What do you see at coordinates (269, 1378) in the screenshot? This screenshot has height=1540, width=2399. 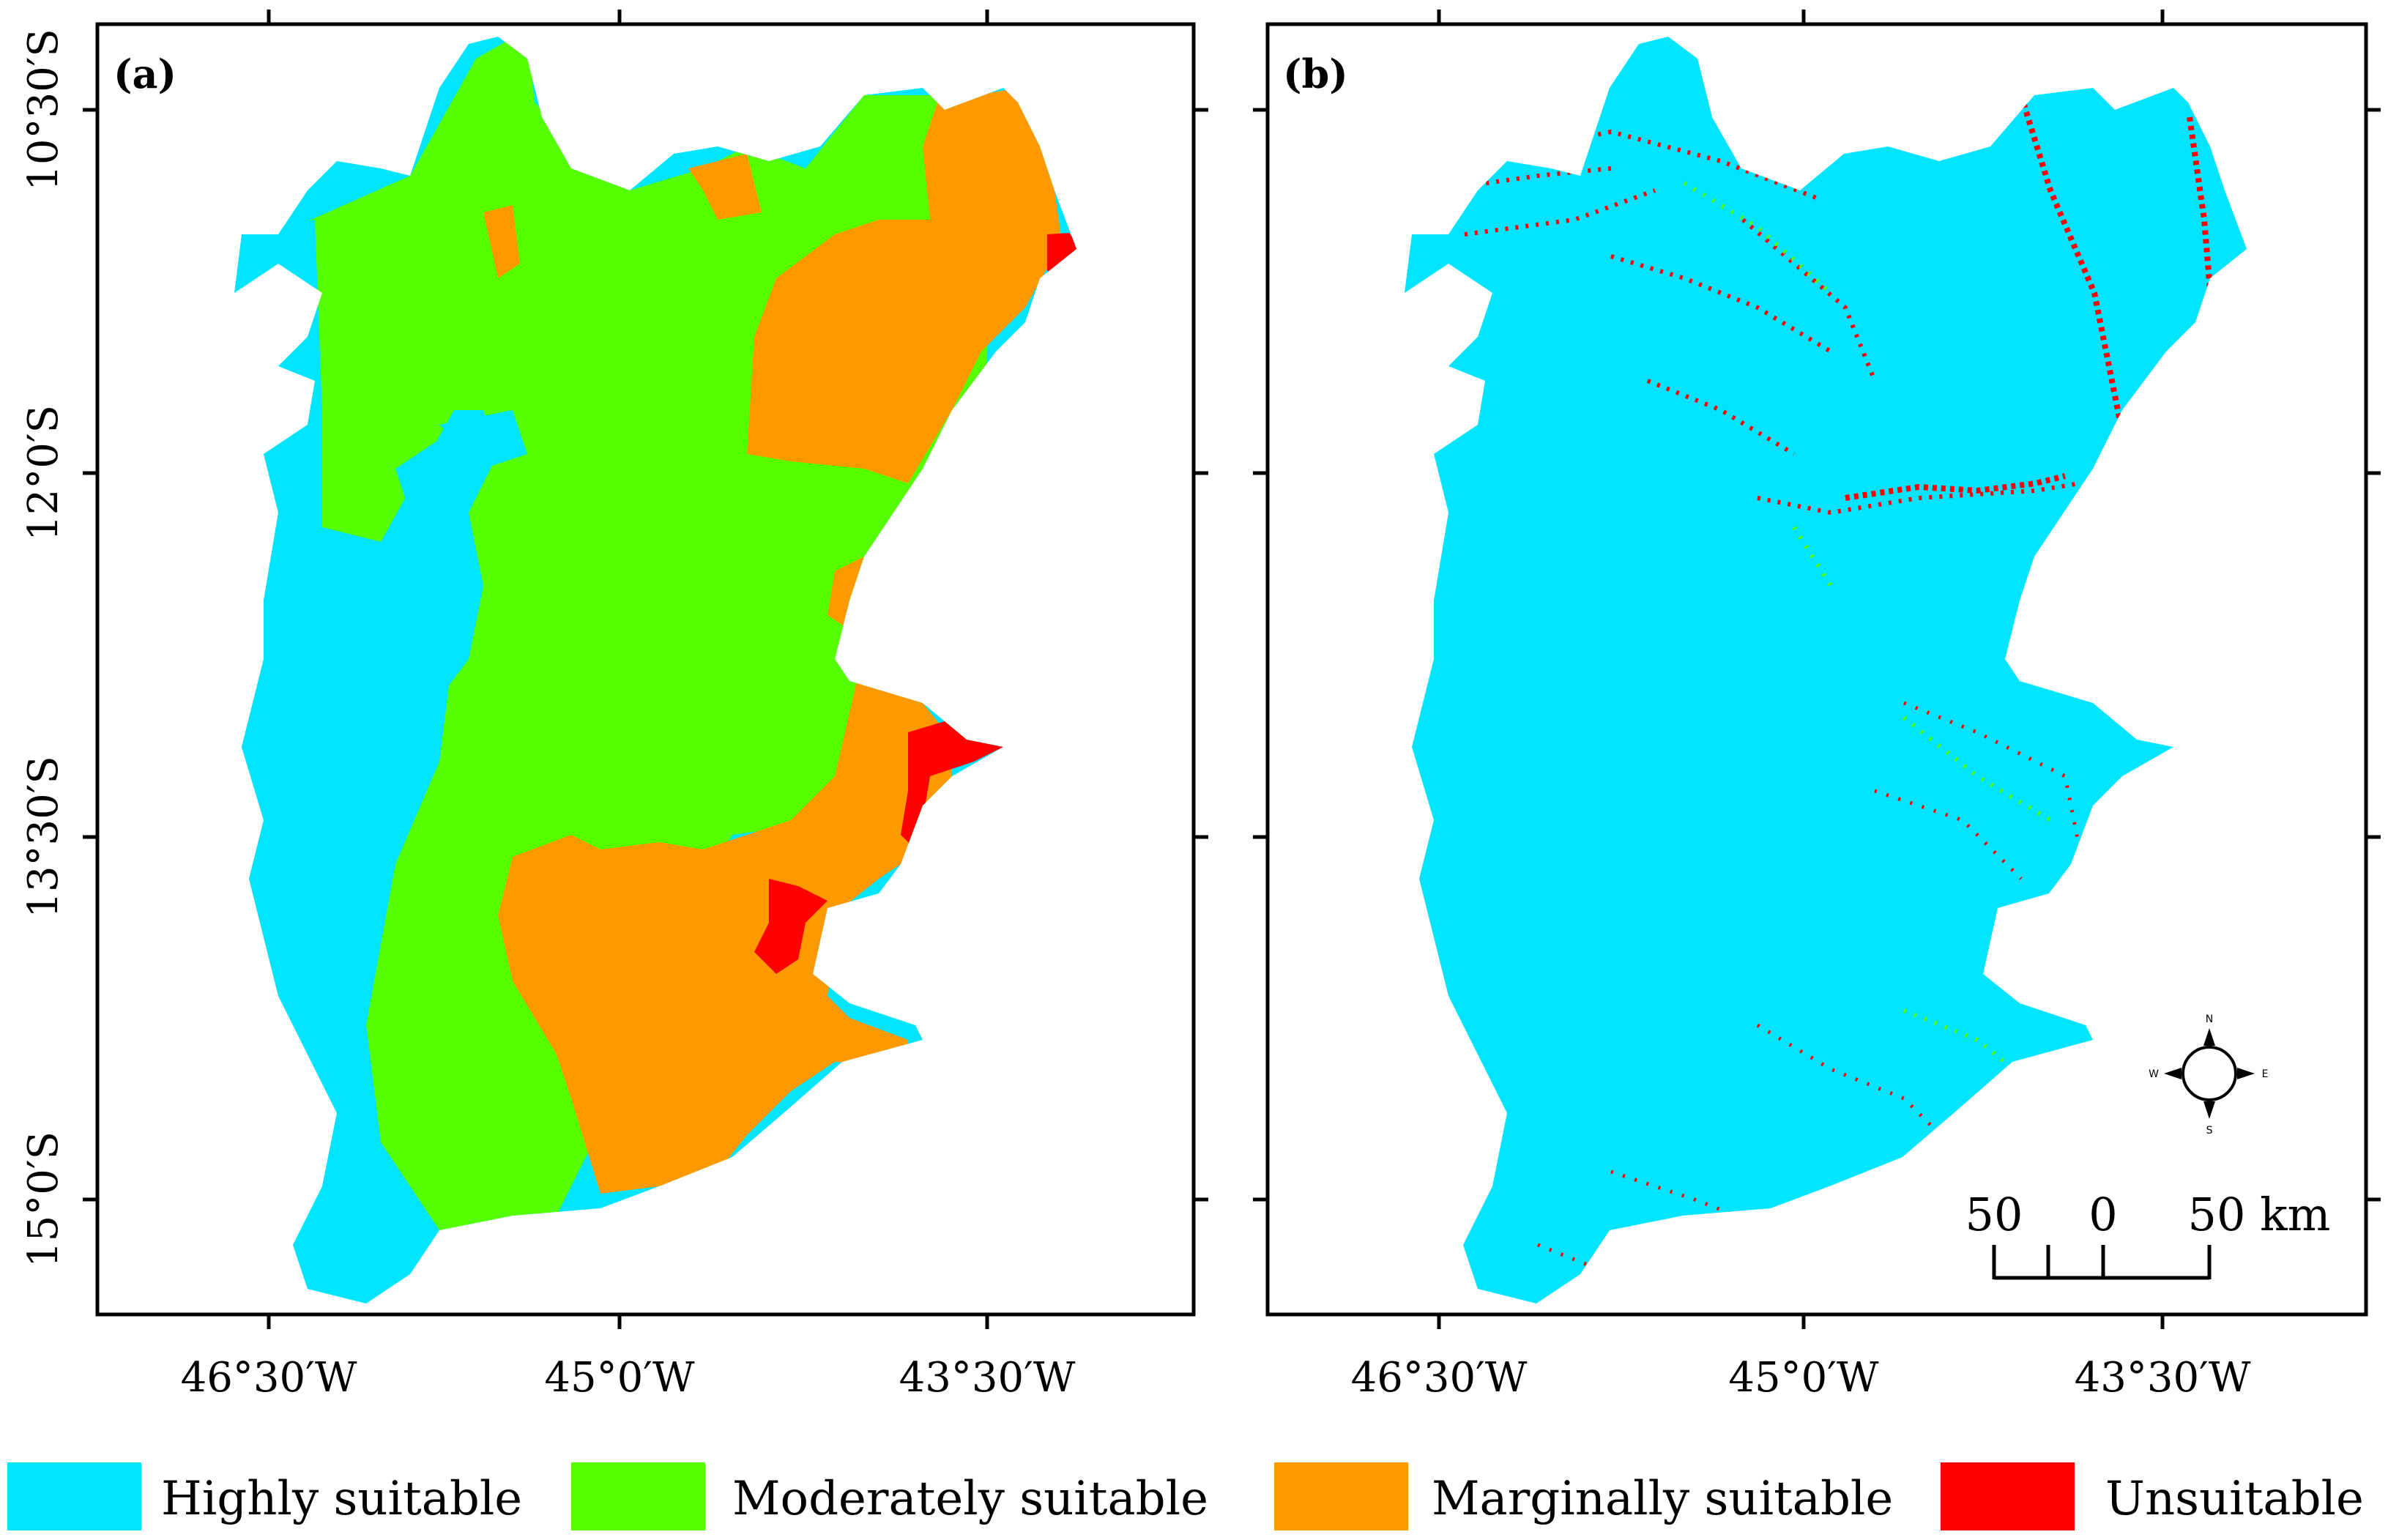 I see `lon-label-a-1: 46°30′W` at bounding box center [269, 1378].